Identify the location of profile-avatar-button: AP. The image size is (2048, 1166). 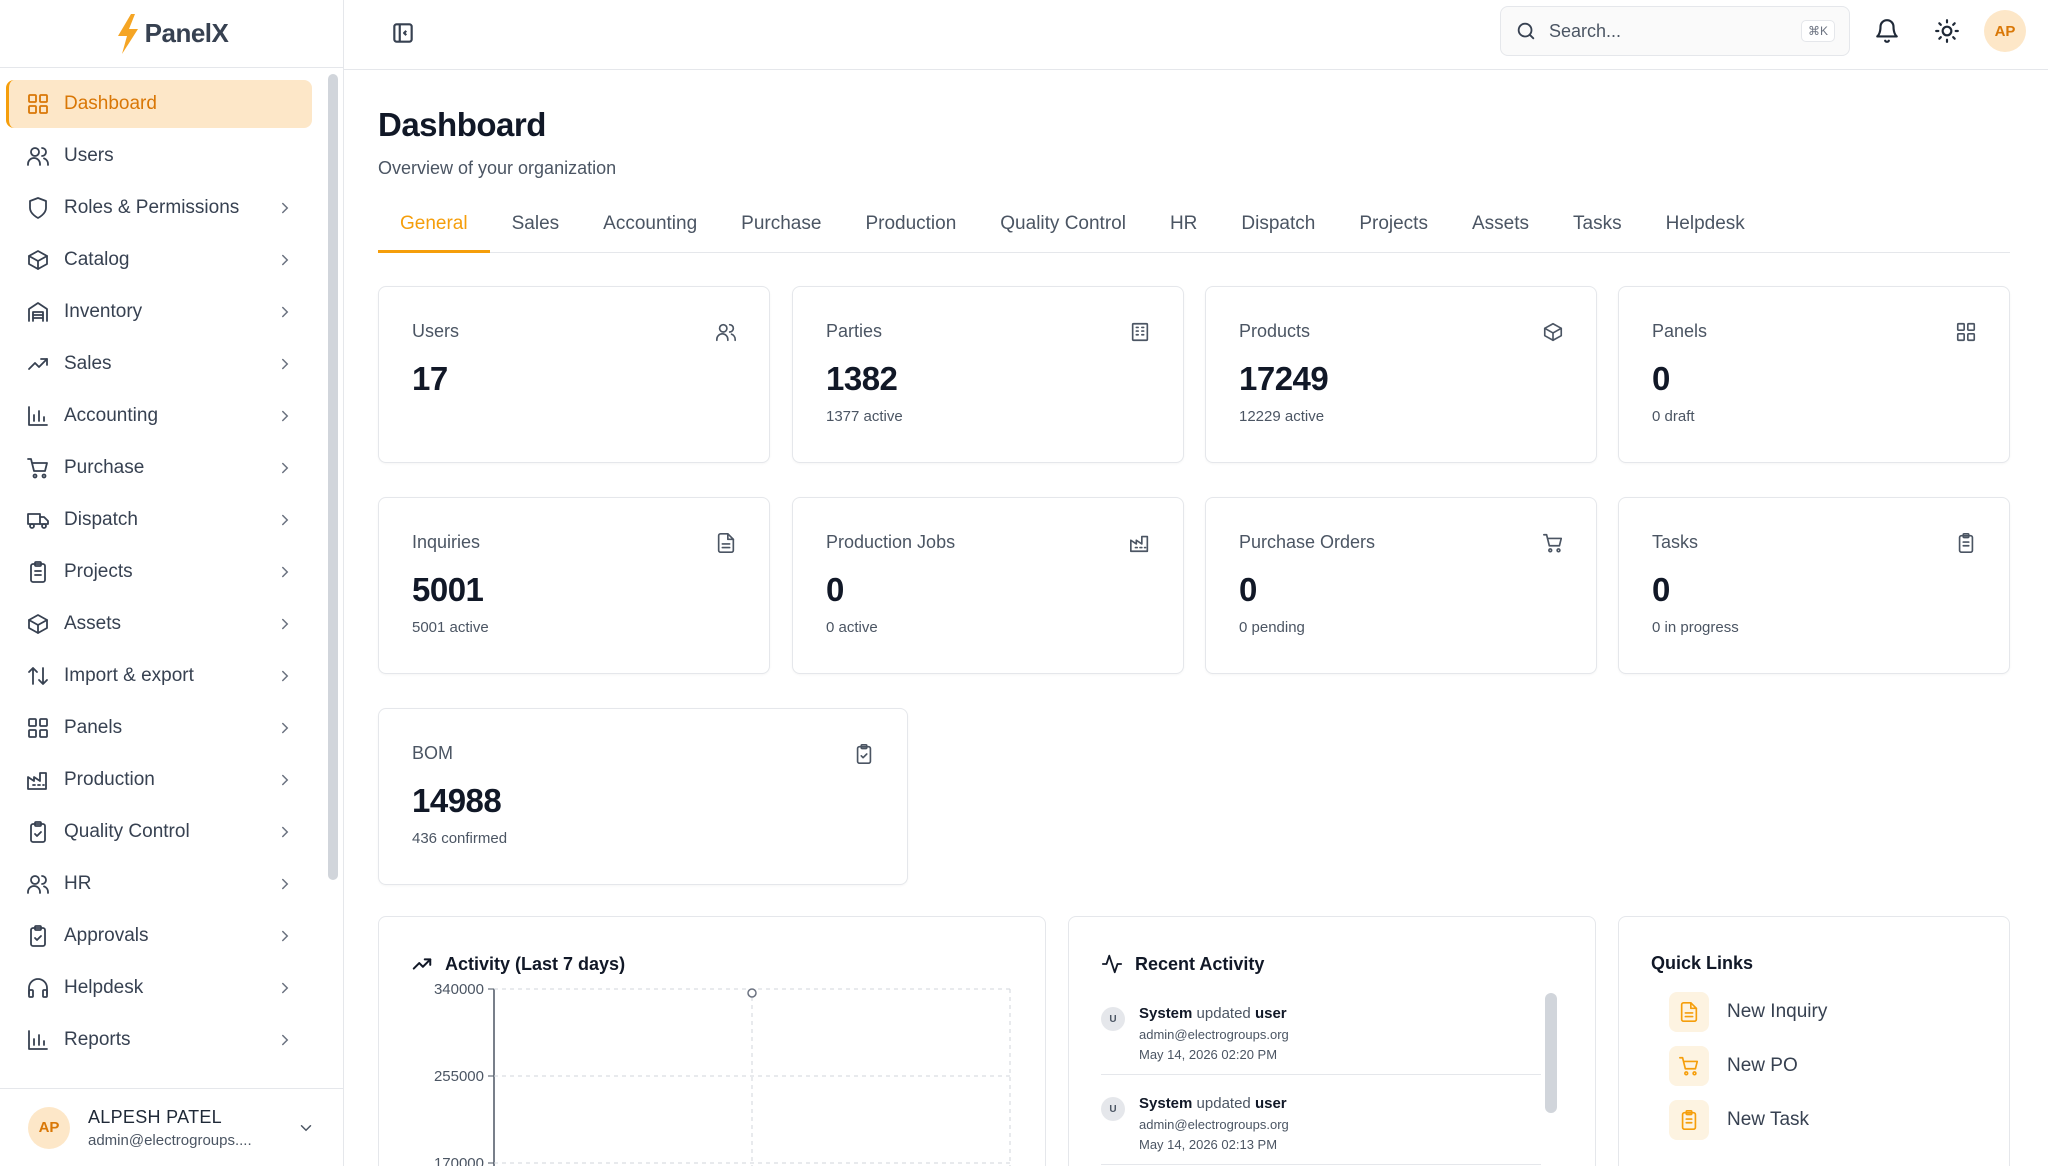
(2005, 31).